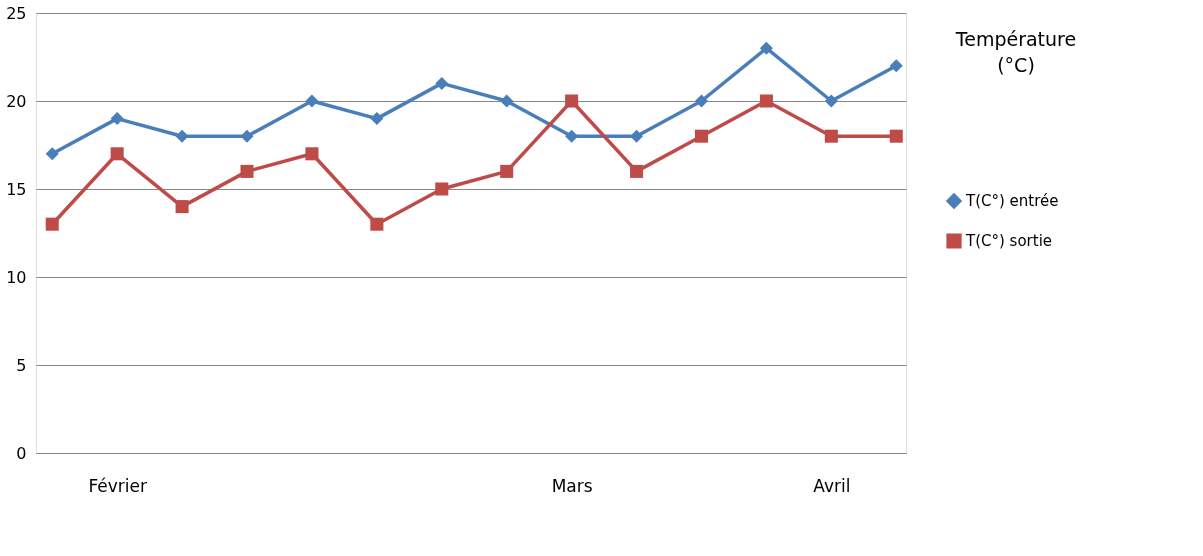  What do you see at coordinates (1009, 241) in the screenshot?
I see `legend-label: T(C°) sortie` at bounding box center [1009, 241].